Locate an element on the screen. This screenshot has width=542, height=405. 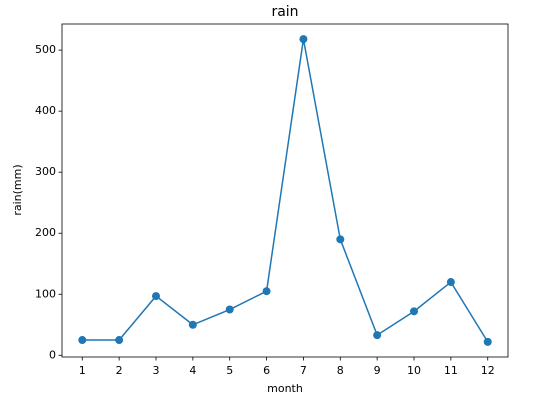
x-tick-label: 10 is located at coordinates (414, 370).